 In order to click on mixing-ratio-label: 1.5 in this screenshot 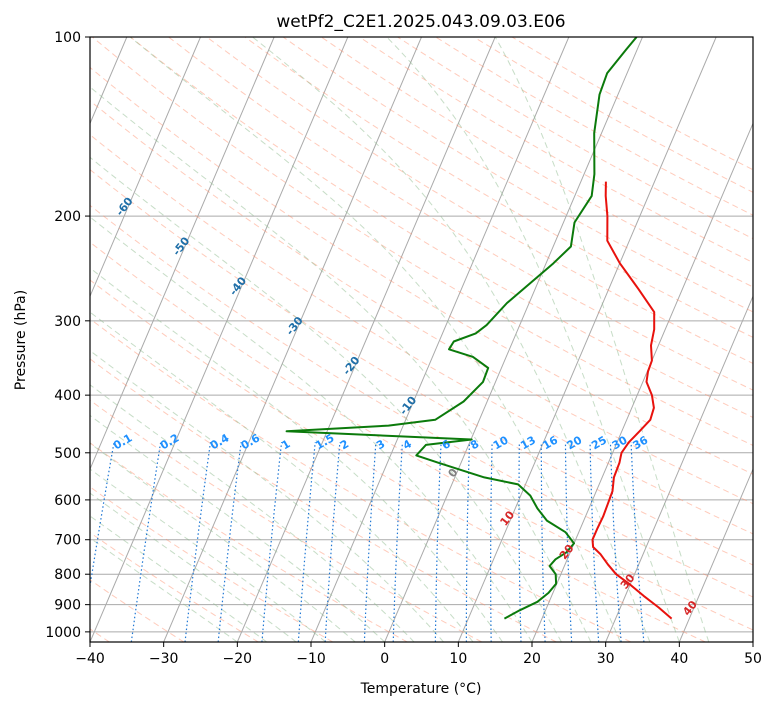, I will do `click(324, 441)`.